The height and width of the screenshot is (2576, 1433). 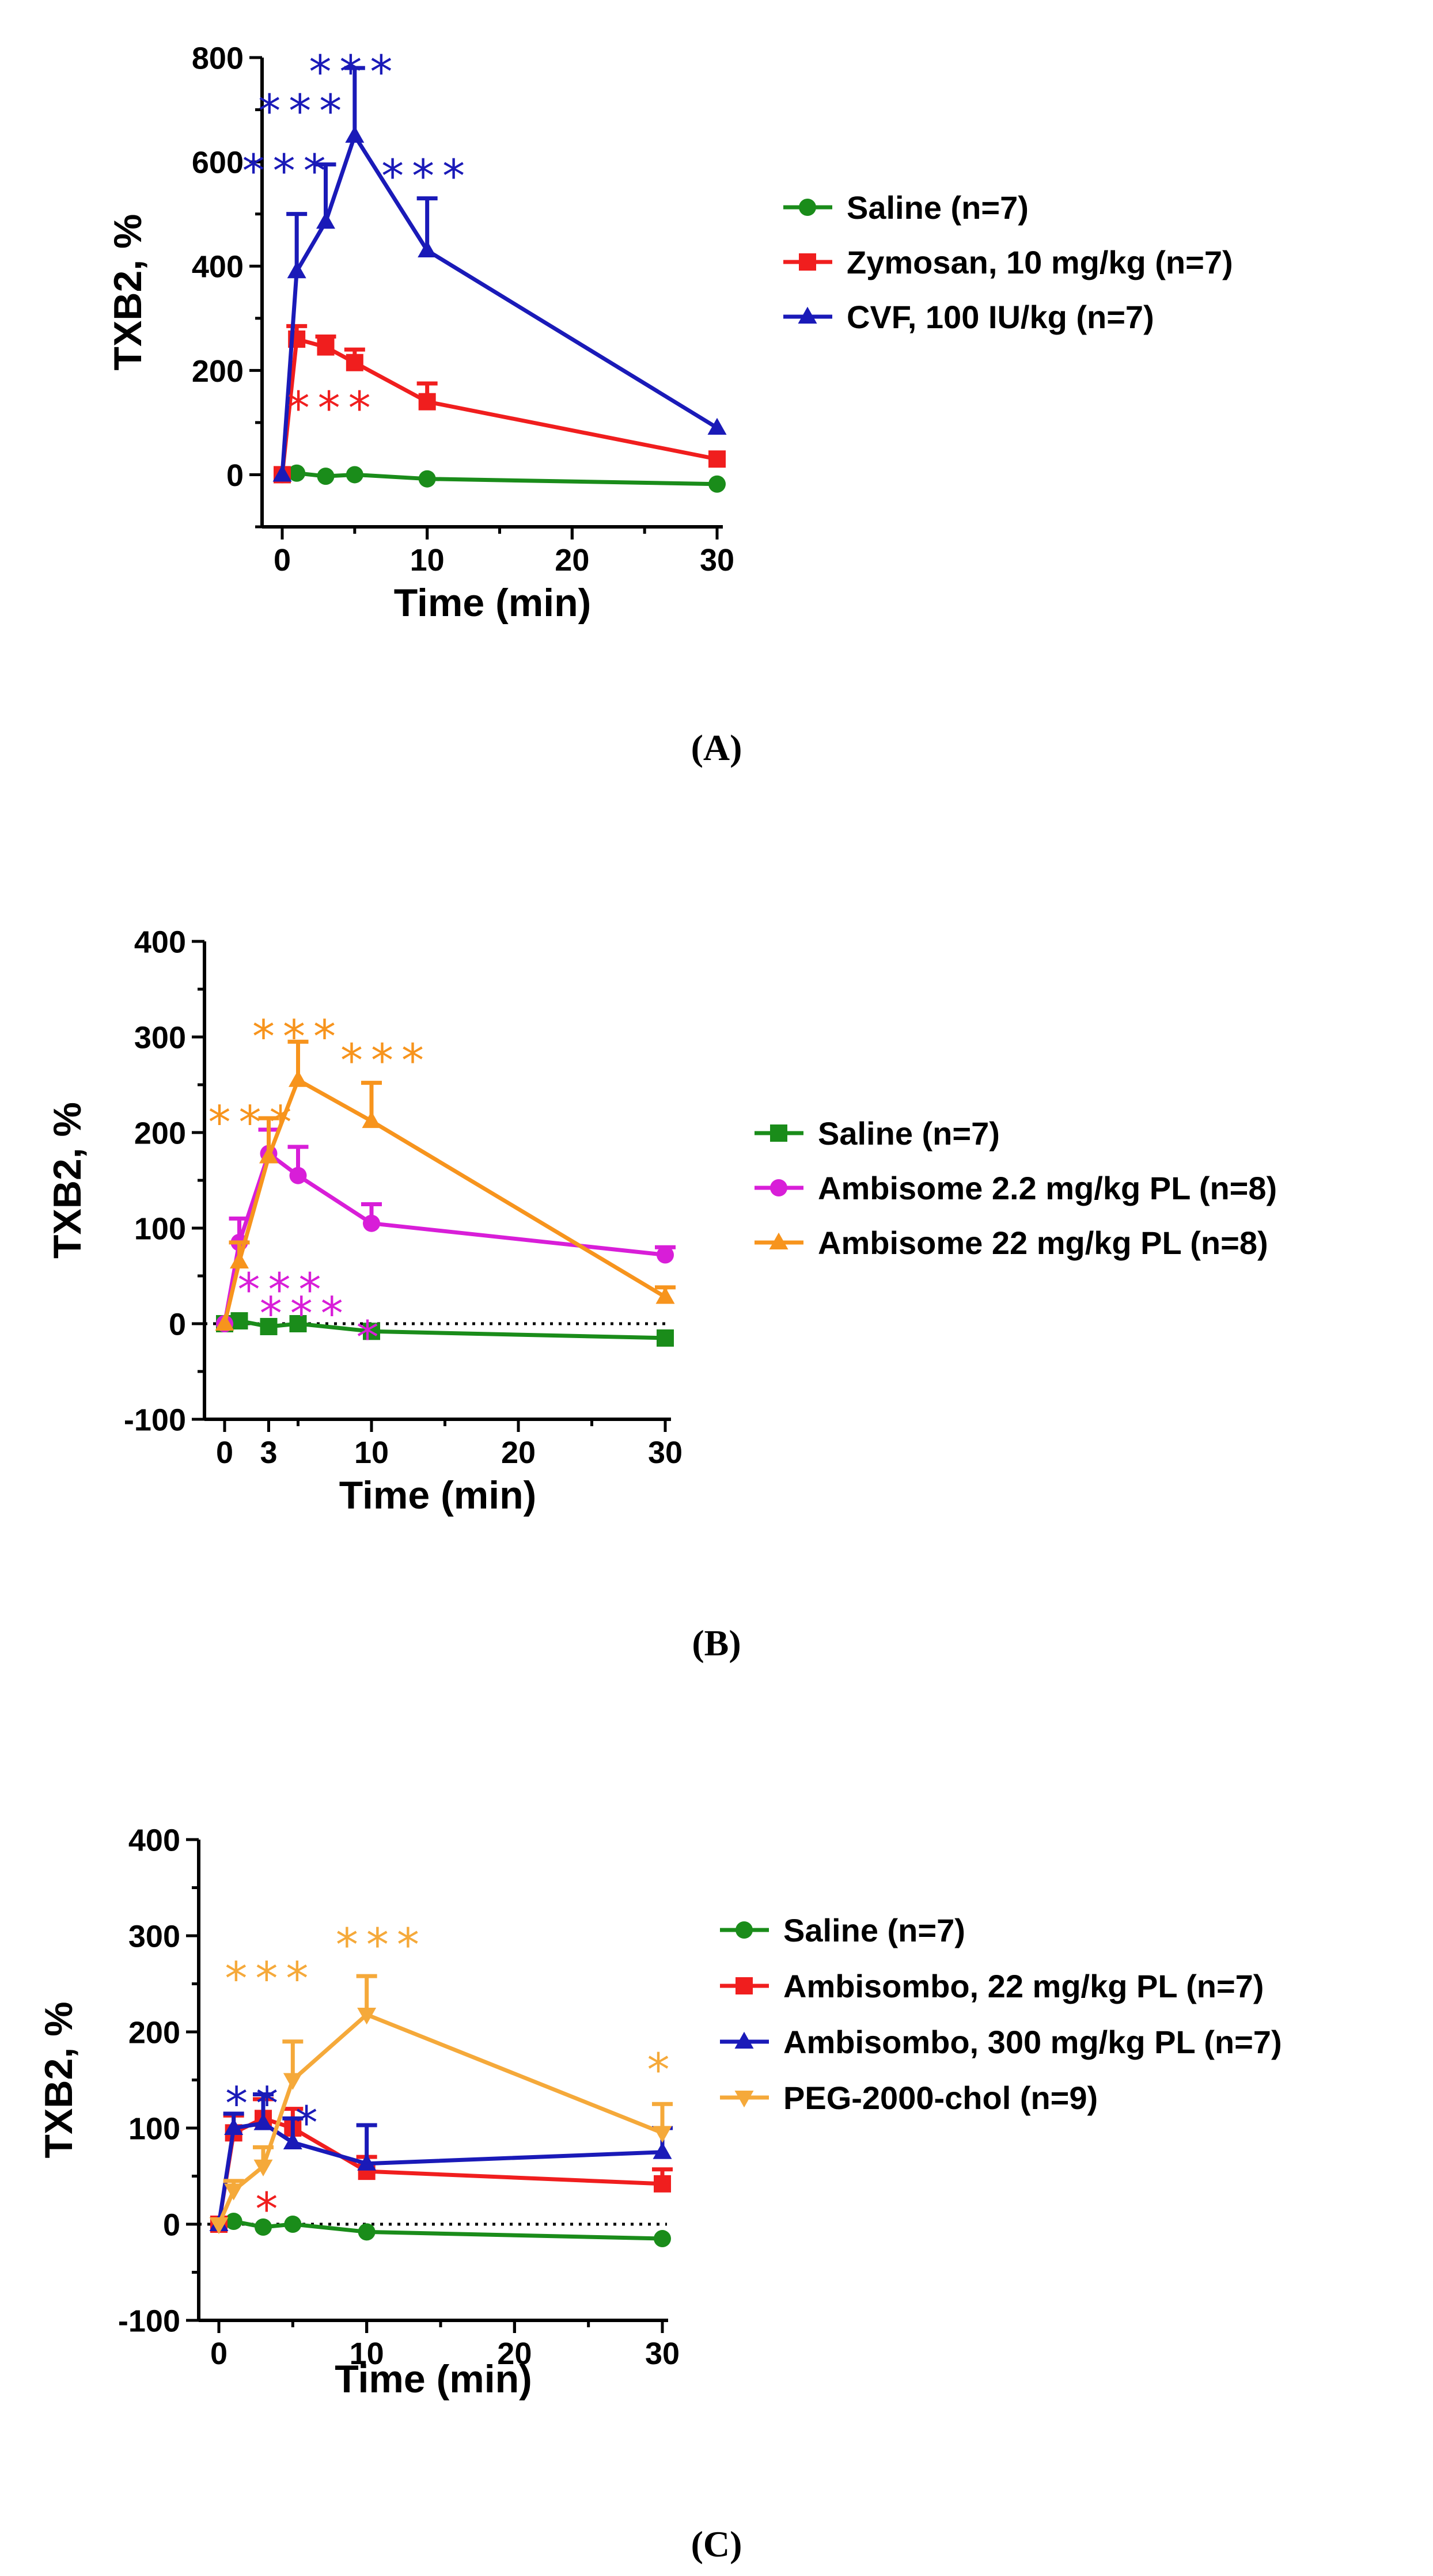 I want to click on legend-item: Ambisombo, 300 mg/kg PL (n=7), so click(x=1001, y=2042).